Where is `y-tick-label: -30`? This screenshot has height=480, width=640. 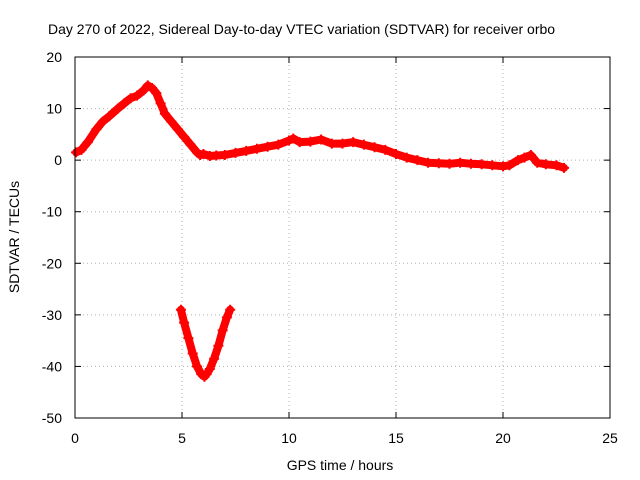
y-tick-label: -30 is located at coordinates (52, 315).